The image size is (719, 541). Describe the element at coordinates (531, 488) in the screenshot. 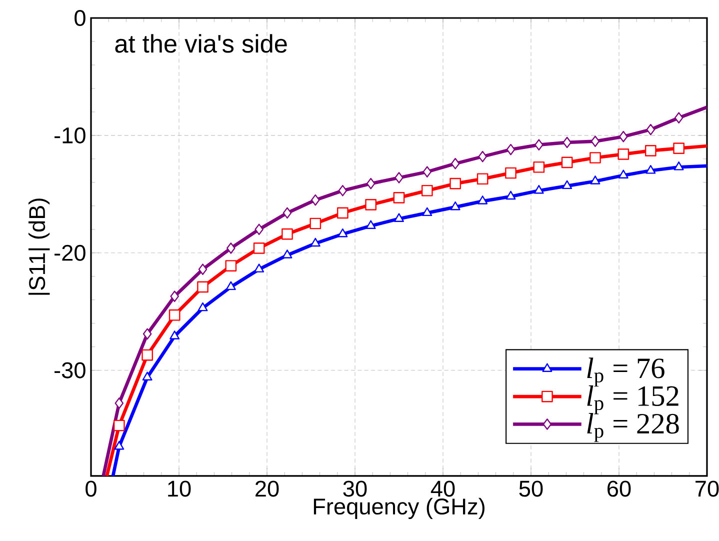

I see `x-tick-label: 50` at that location.